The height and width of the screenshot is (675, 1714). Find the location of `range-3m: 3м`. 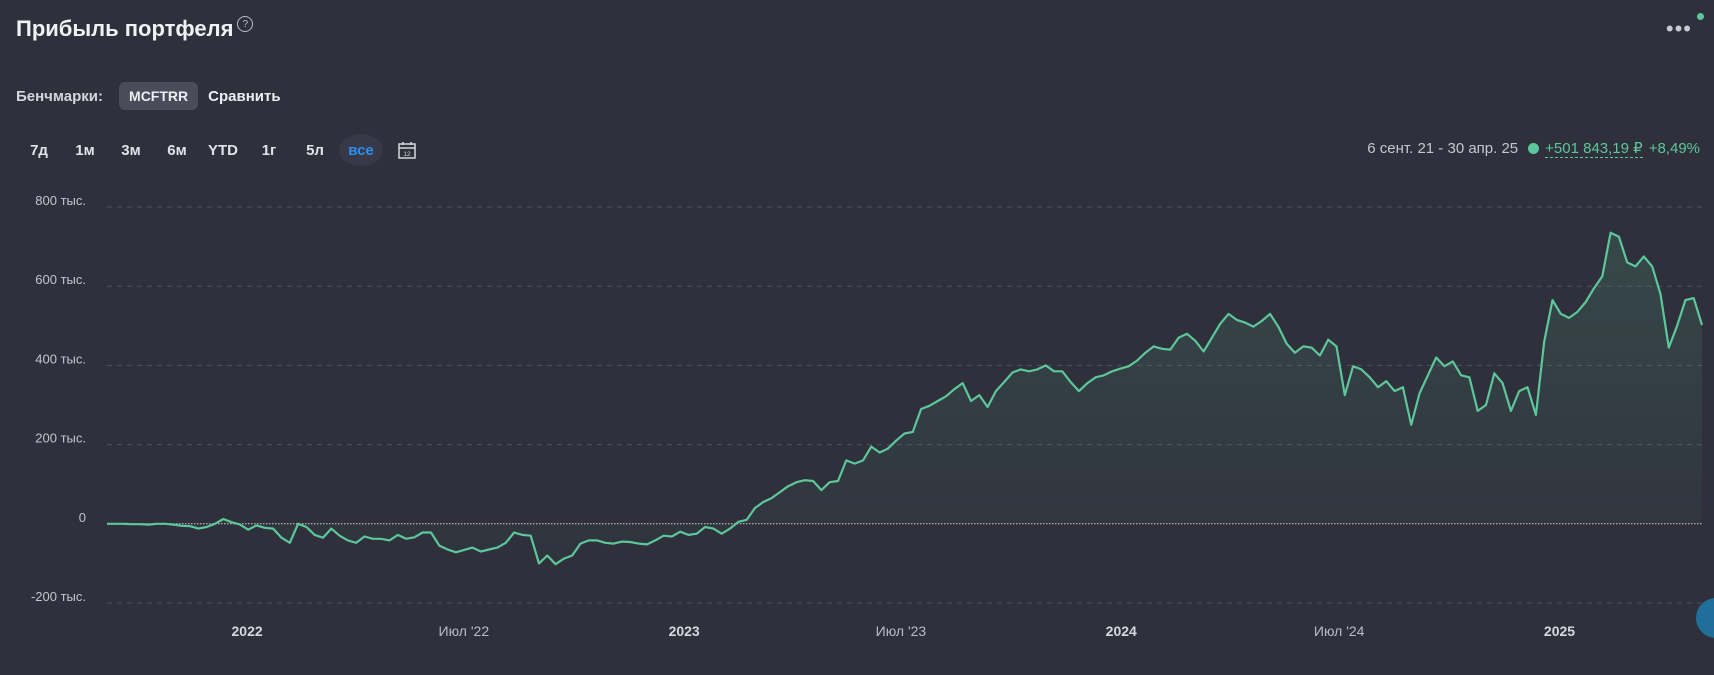

range-3m: 3м is located at coordinates (131, 150).